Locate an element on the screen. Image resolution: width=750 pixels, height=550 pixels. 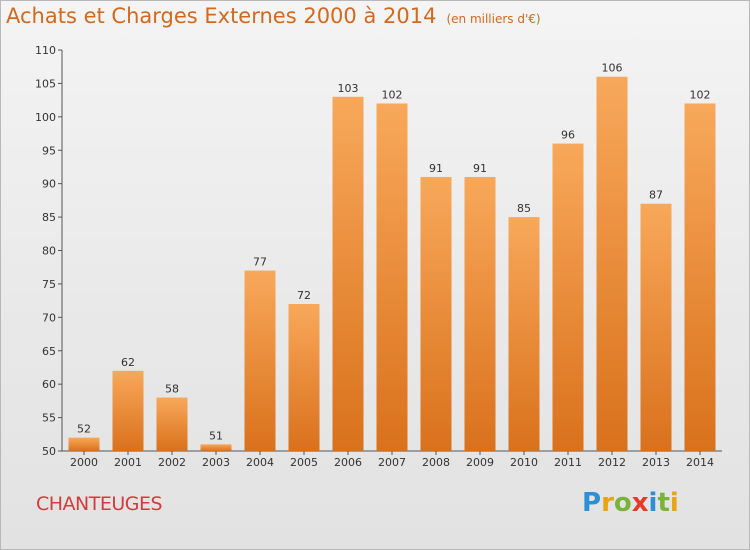
y-tick-label: 105 is located at coordinates (45, 83).